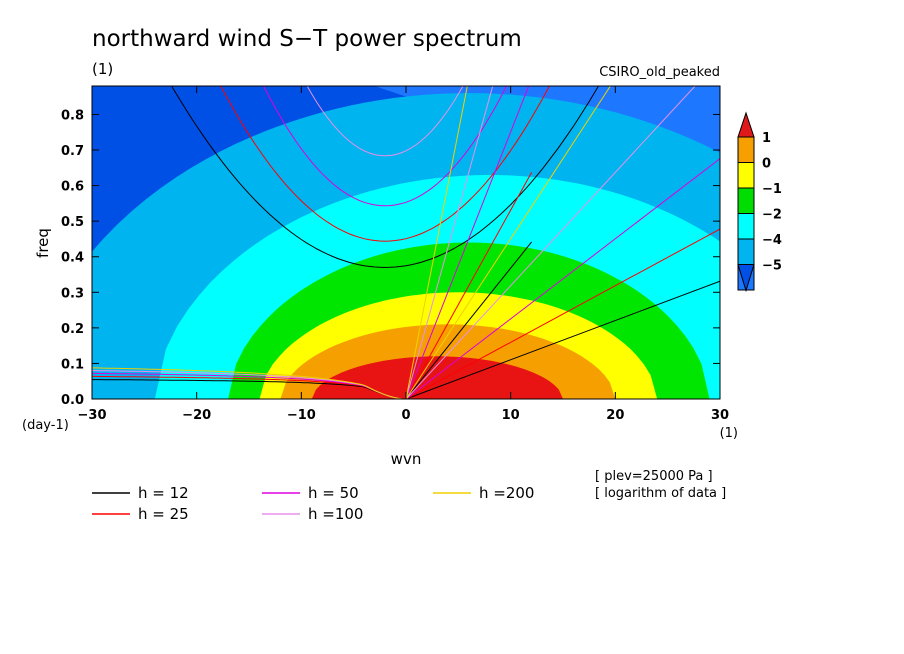  Describe the element at coordinates (43, 243) in the screenshot. I see `y-axis-label: freq` at that location.